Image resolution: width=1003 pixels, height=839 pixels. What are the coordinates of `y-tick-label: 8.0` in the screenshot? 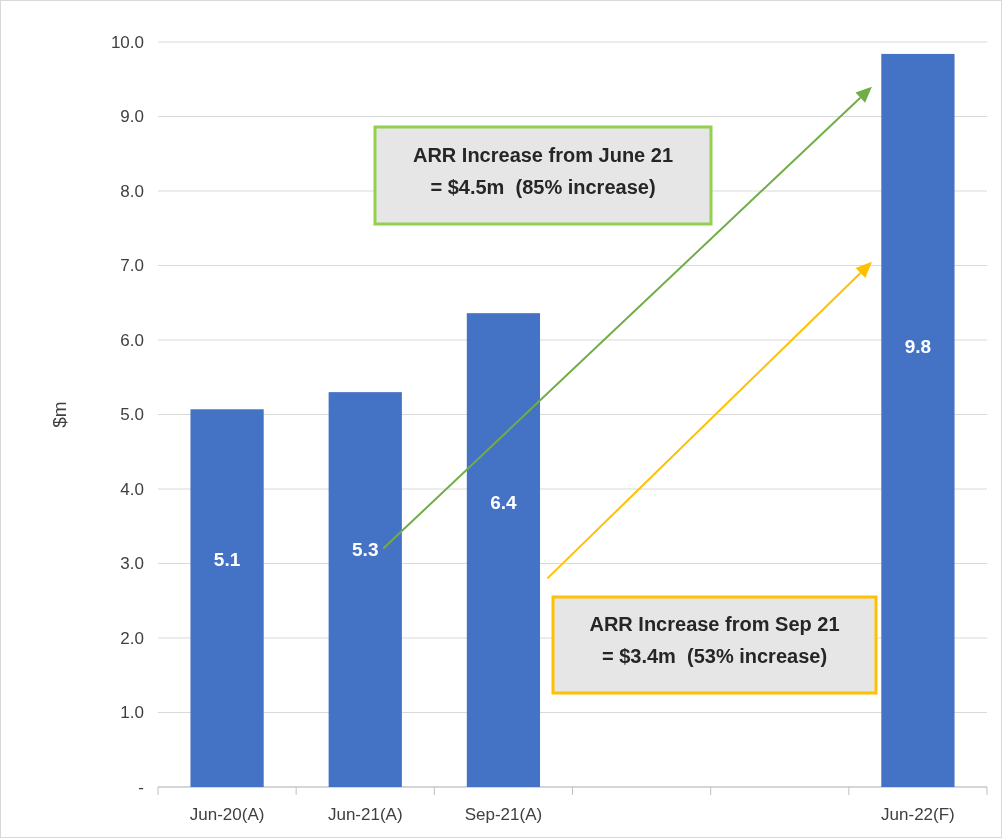 It's located at (132, 191).